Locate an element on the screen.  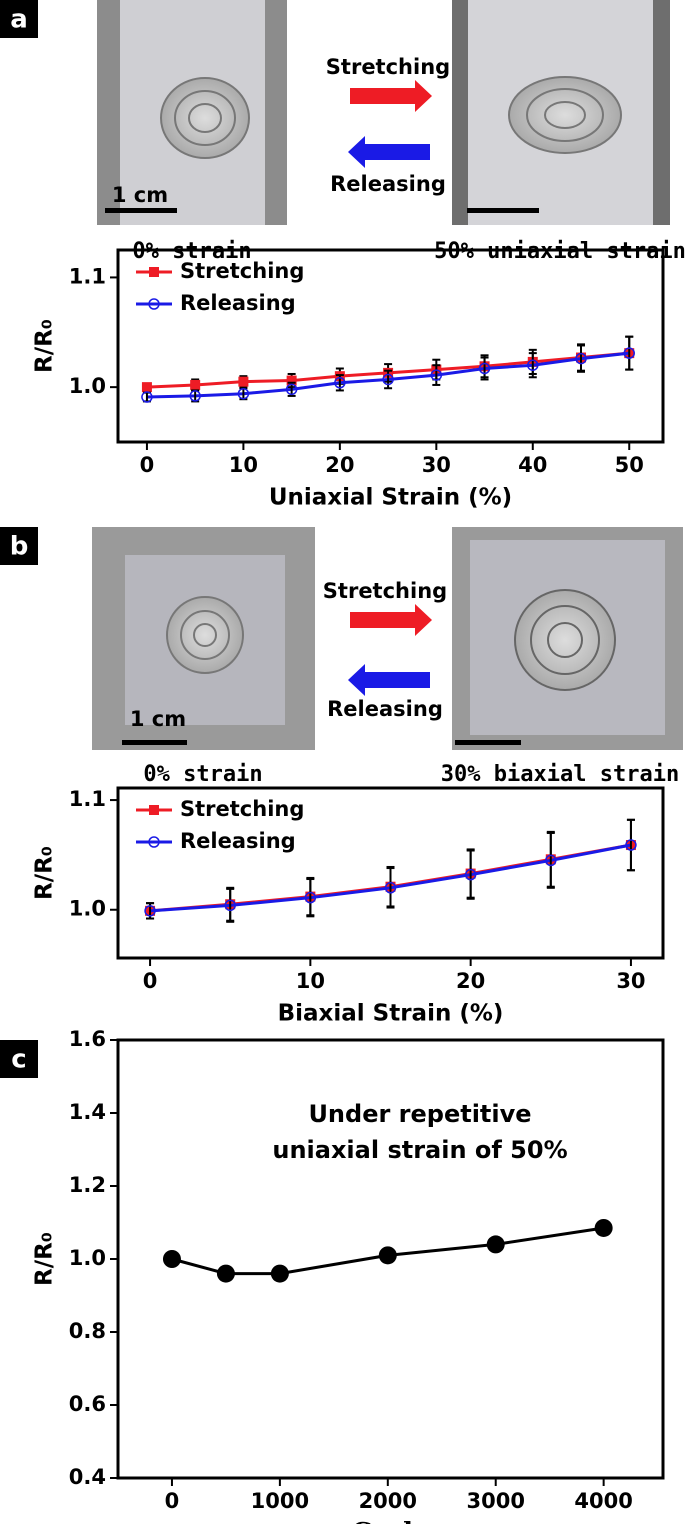
y-tick-label: 0.8 is located at coordinates (87, 1331).